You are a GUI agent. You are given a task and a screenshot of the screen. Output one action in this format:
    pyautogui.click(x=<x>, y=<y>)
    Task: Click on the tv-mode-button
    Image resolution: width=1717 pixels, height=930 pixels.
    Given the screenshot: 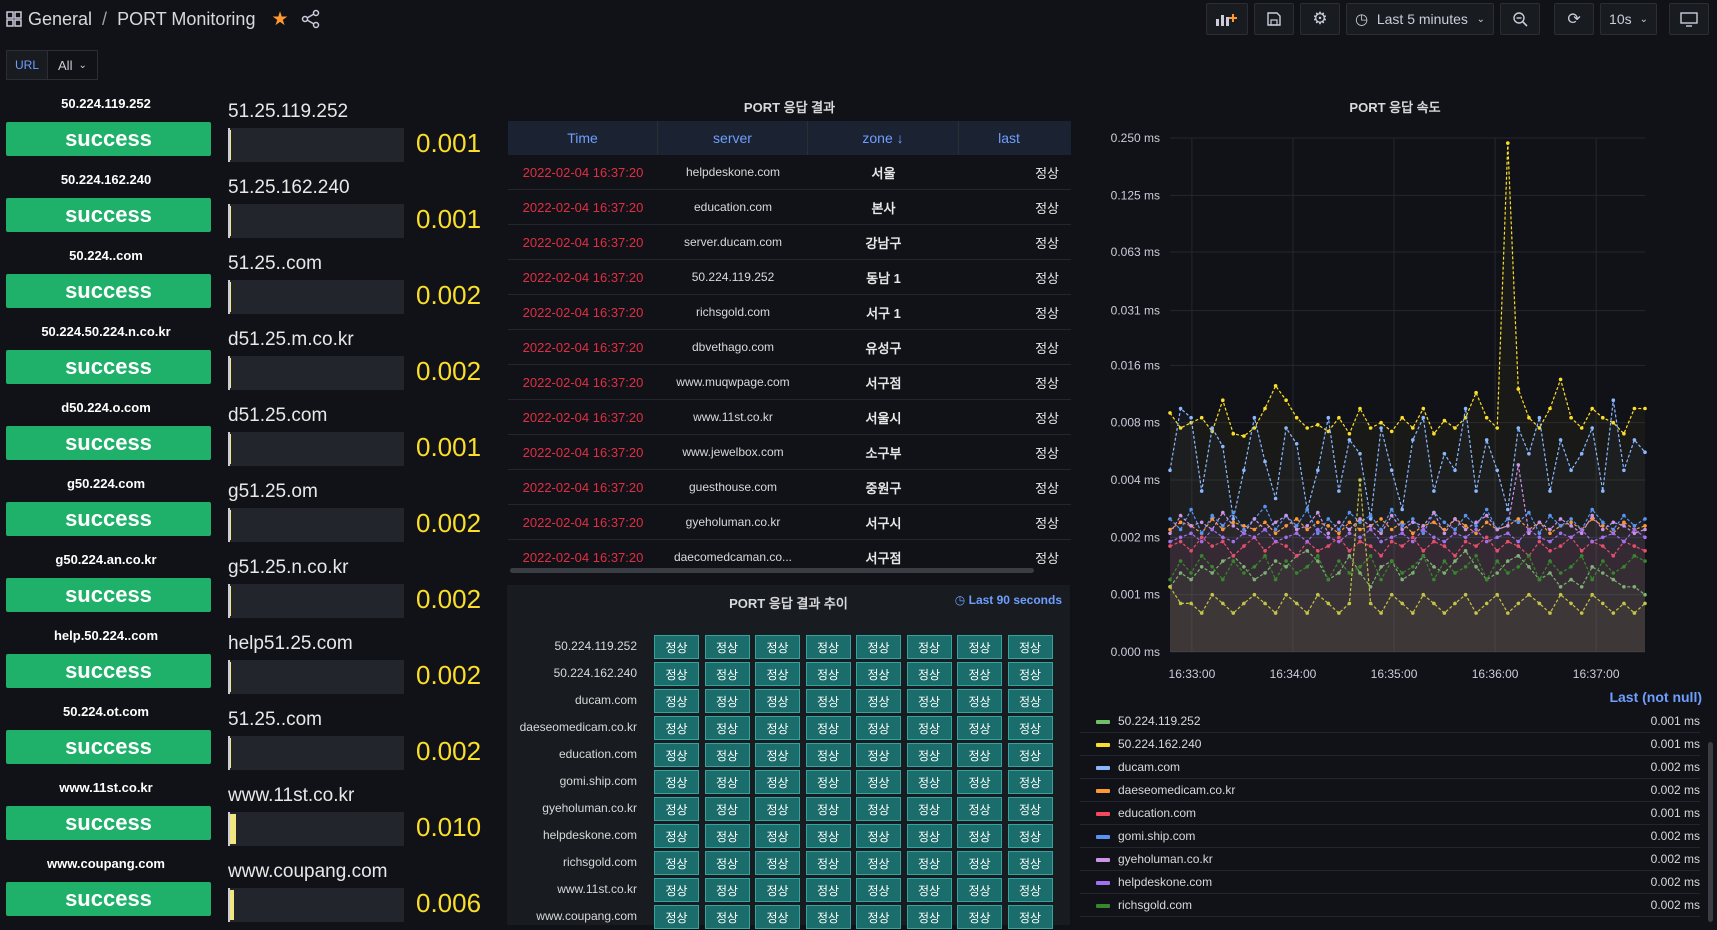 What is the action you would take?
    pyautogui.click(x=1689, y=19)
    